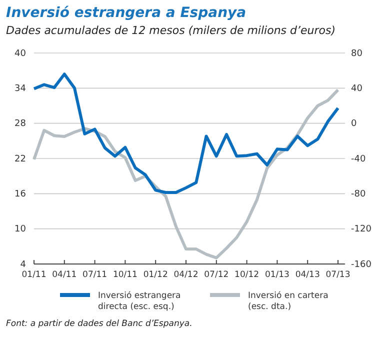  What do you see at coordinates (358, 195) in the screenshot?
I see `y2-tick-label: -80` at bounding box center [358, 195].